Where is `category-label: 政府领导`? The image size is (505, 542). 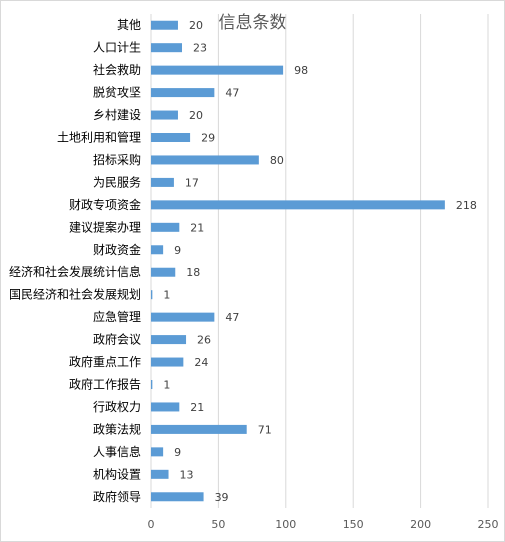 category-label: 政府领导 is located at coordinates (117, 496).